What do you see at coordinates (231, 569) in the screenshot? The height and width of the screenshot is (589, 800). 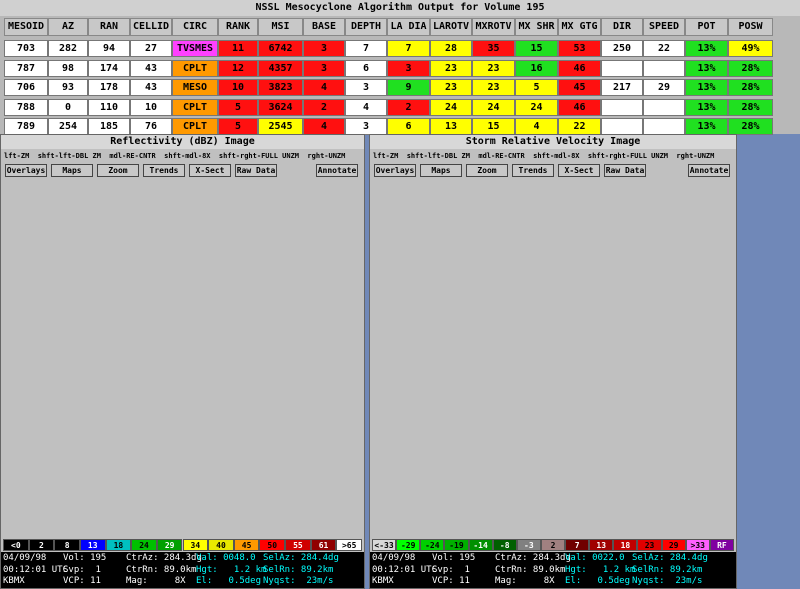 I see `status-field: Hgt: 1.2 km` at bounding box center [231, 569].